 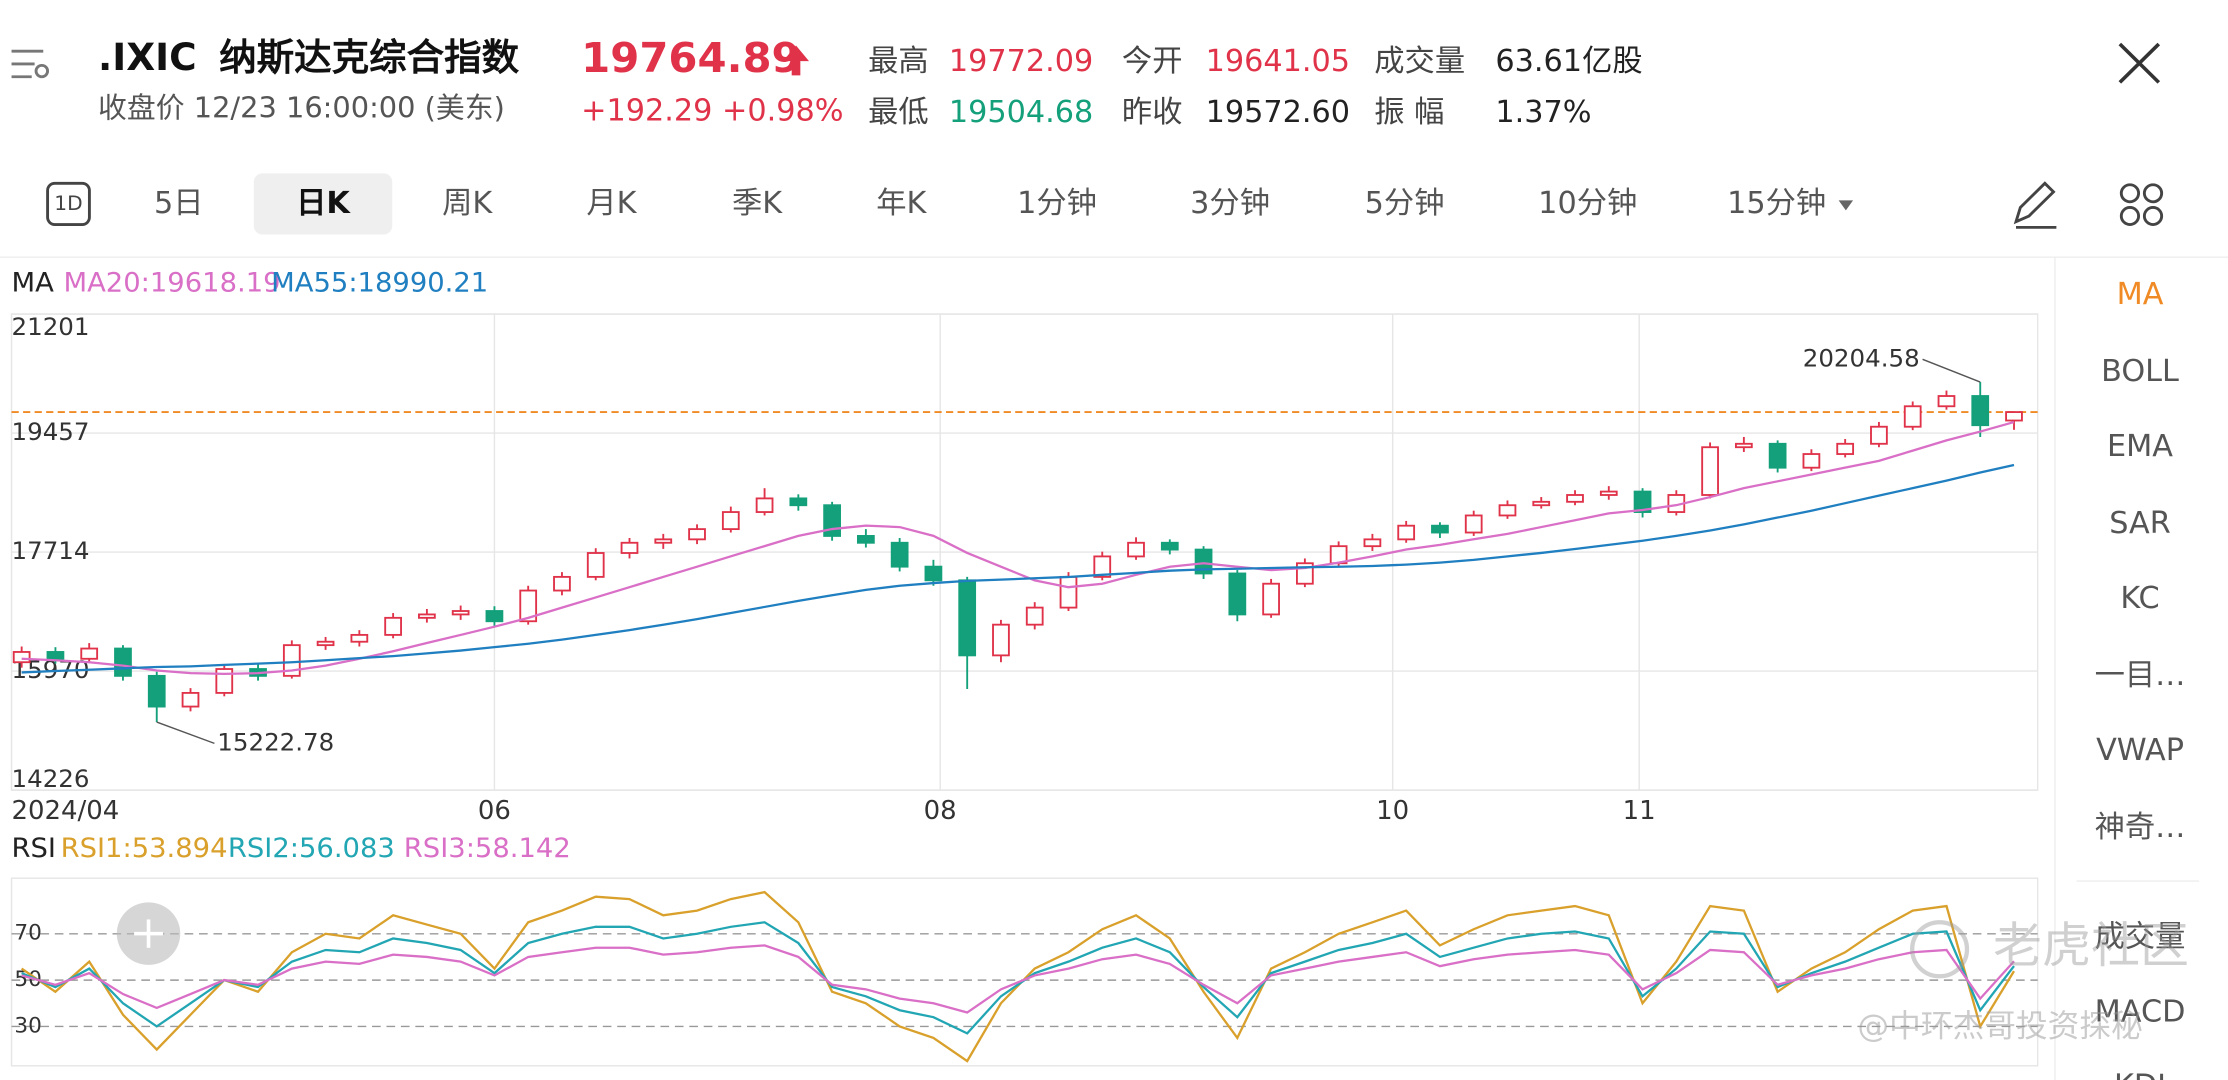 What do you see at coordinates (1776, 203) in the screenshot?
I see `tab: 15分钟` at bounding box center [1776, 203].